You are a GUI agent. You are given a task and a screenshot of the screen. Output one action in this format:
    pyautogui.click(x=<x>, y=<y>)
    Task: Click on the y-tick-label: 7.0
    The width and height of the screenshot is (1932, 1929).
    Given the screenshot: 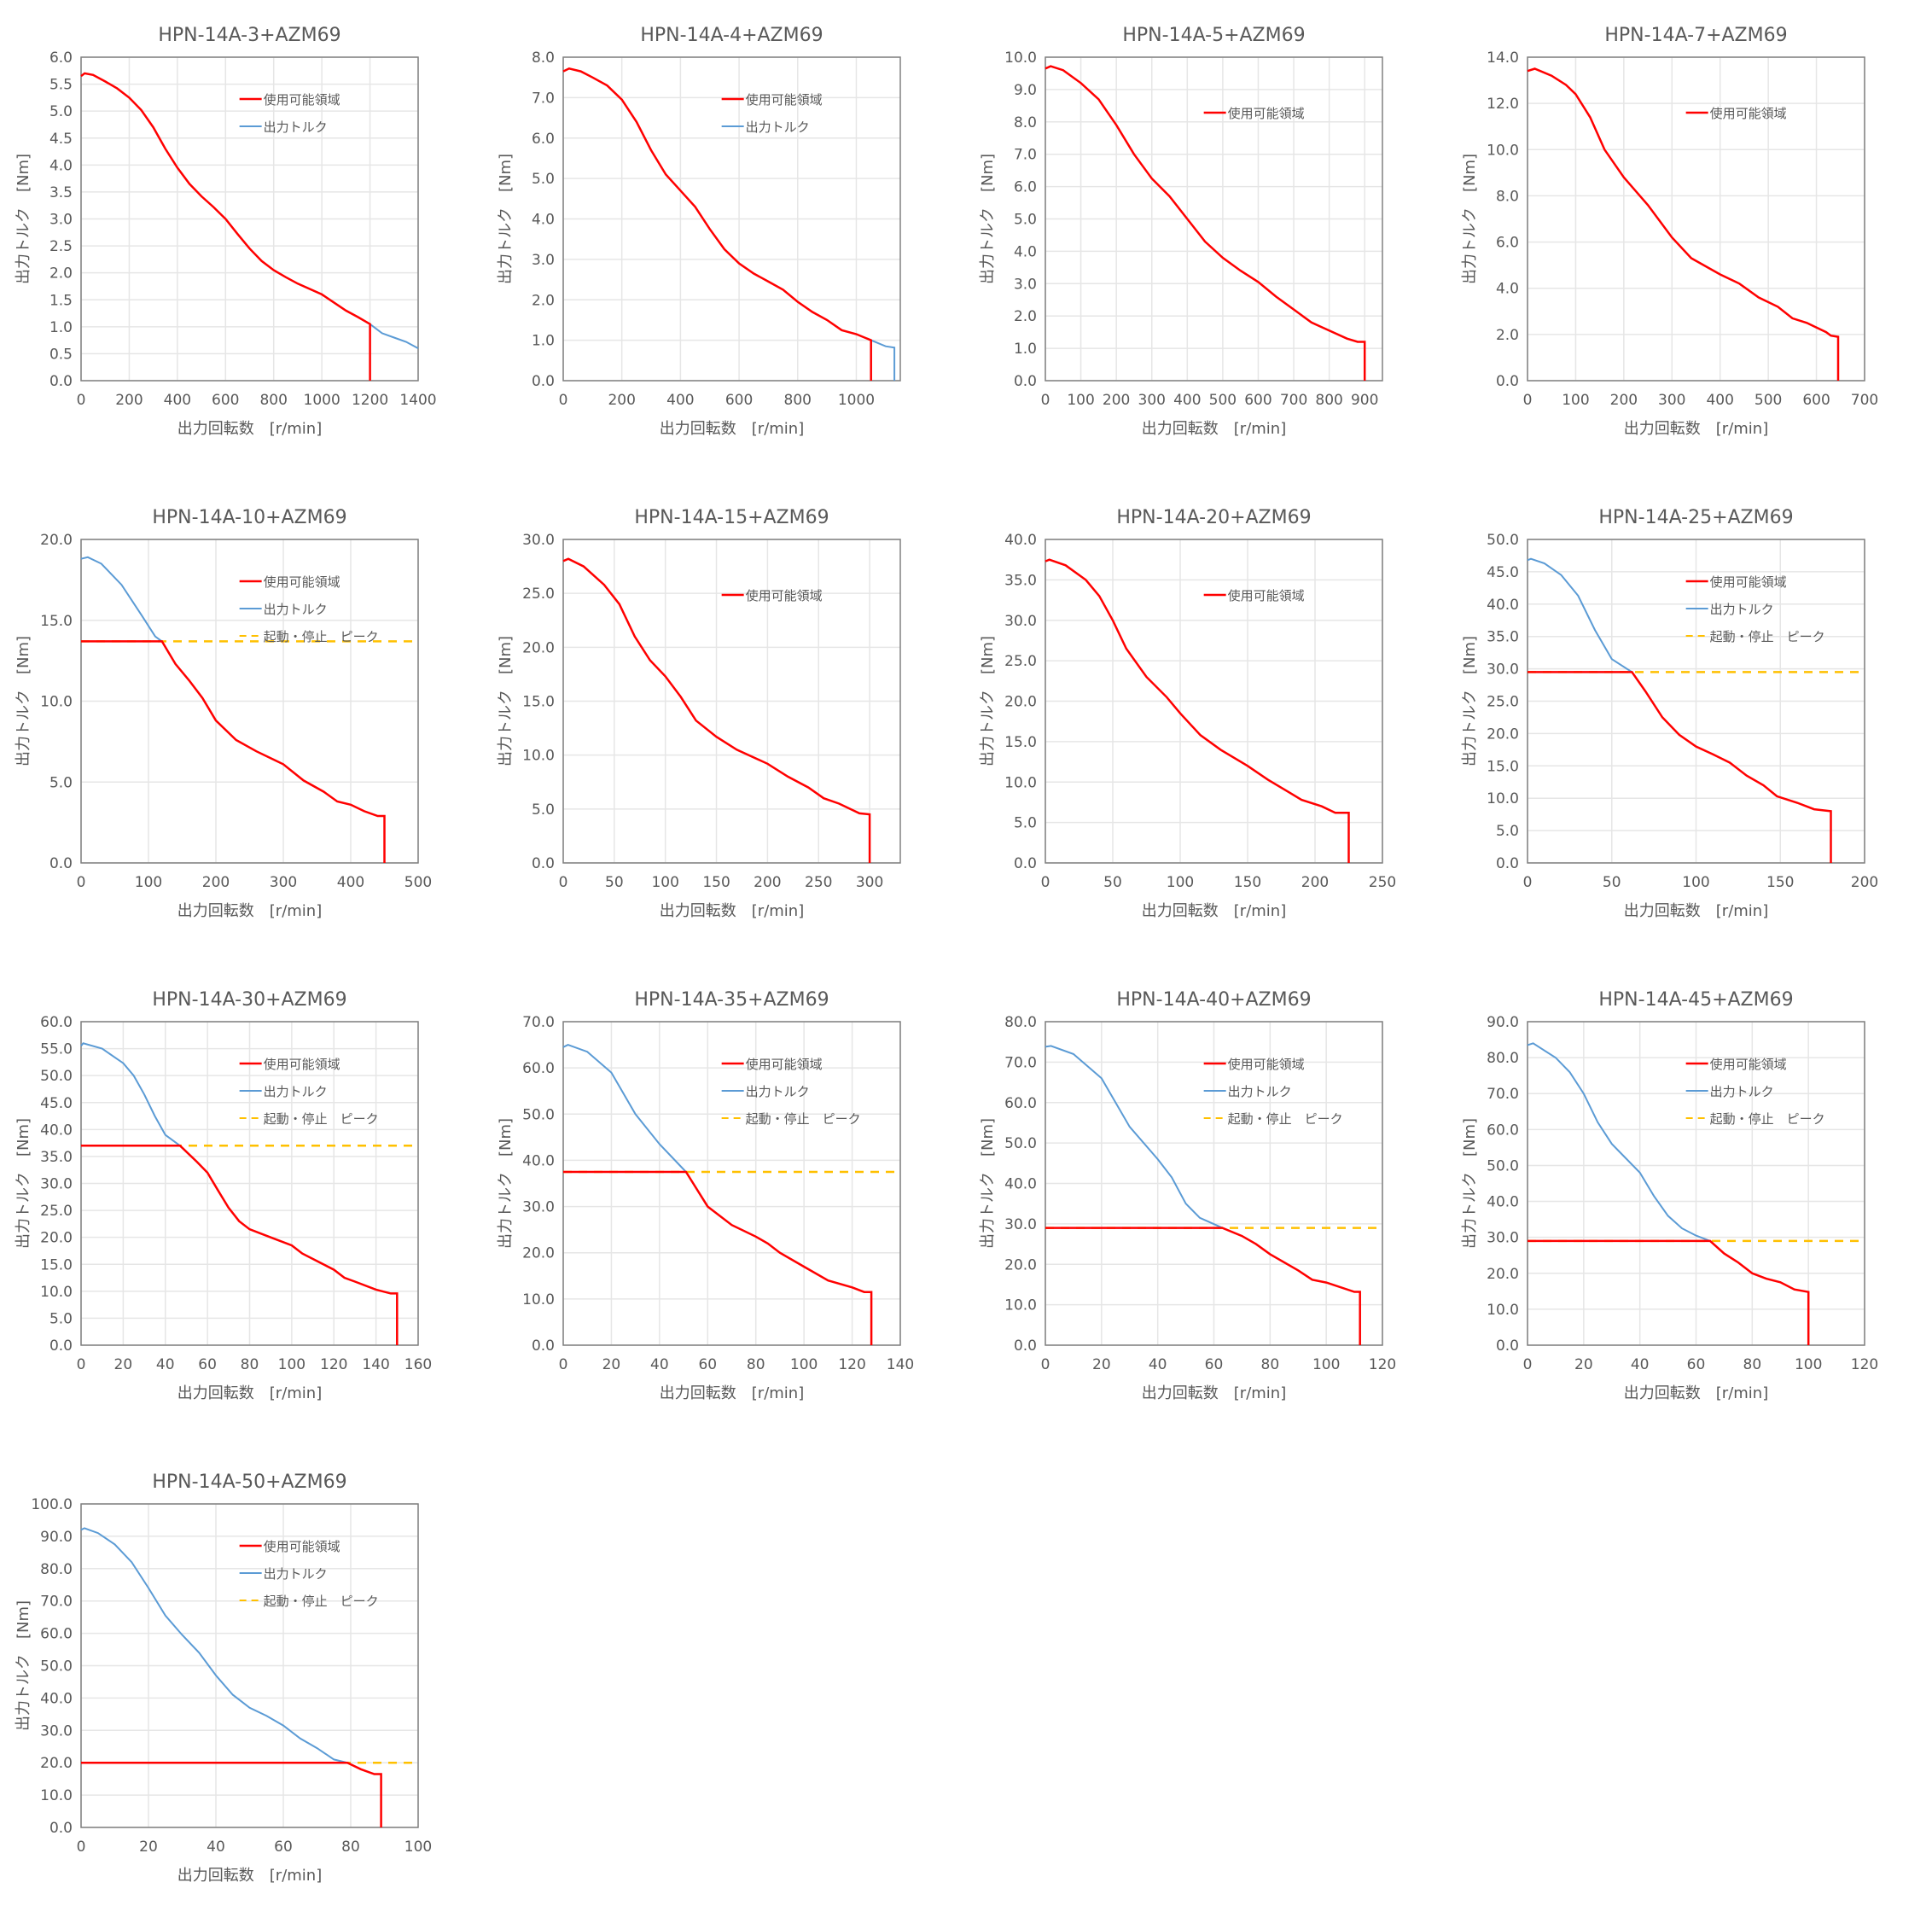 What is the action you would take?
    pyautogui.click(x=543, y=98)
    